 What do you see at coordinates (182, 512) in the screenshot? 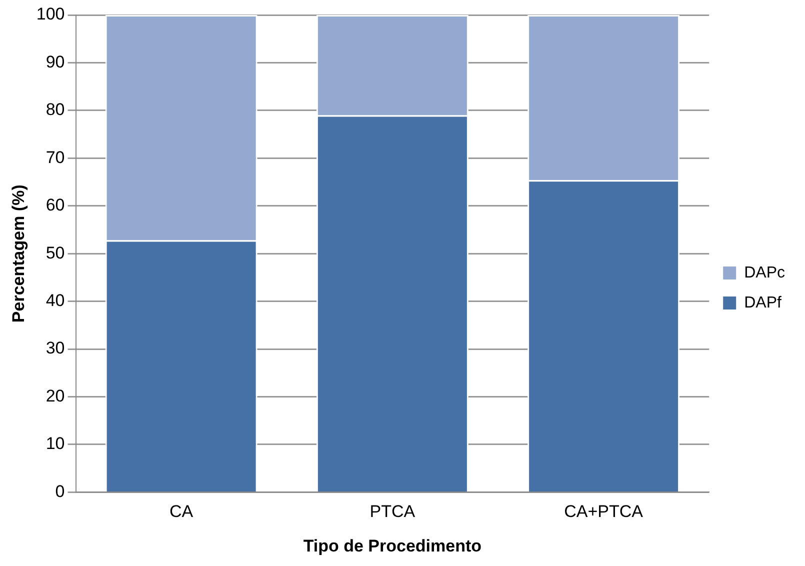
I see `x-tick-label: CA` at bounding box center [182, 512].